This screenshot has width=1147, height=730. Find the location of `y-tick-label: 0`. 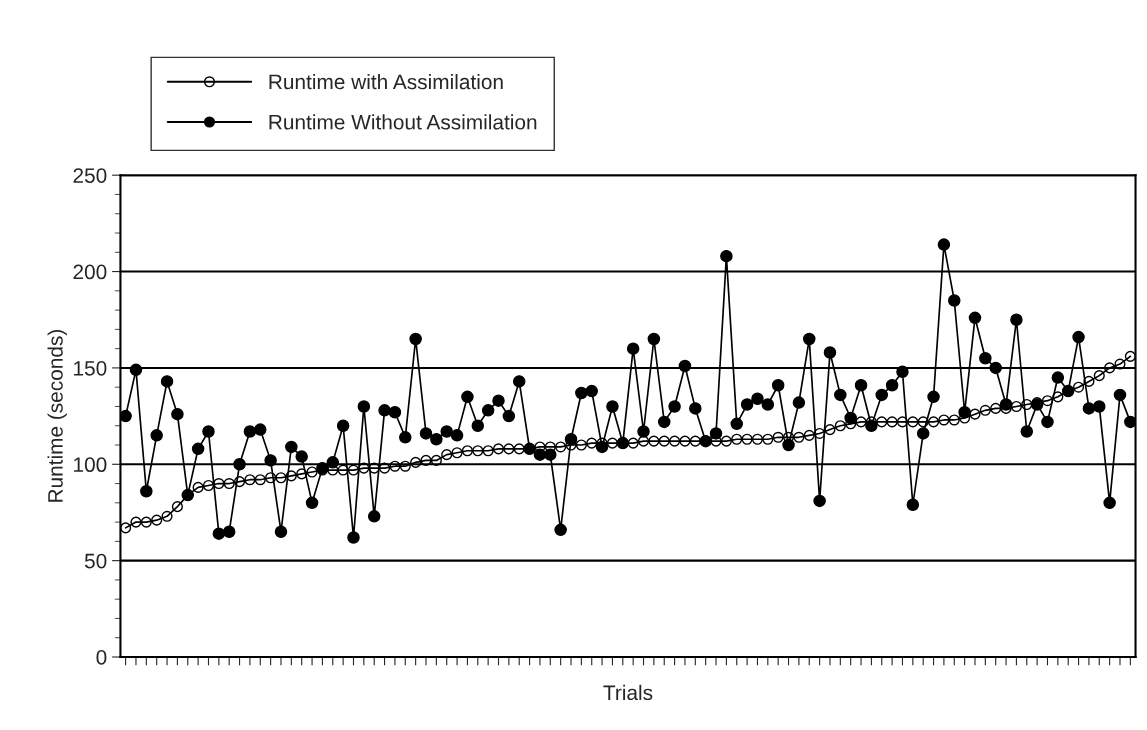

y-tick-label: 0 is located at coordinates (101, 657).